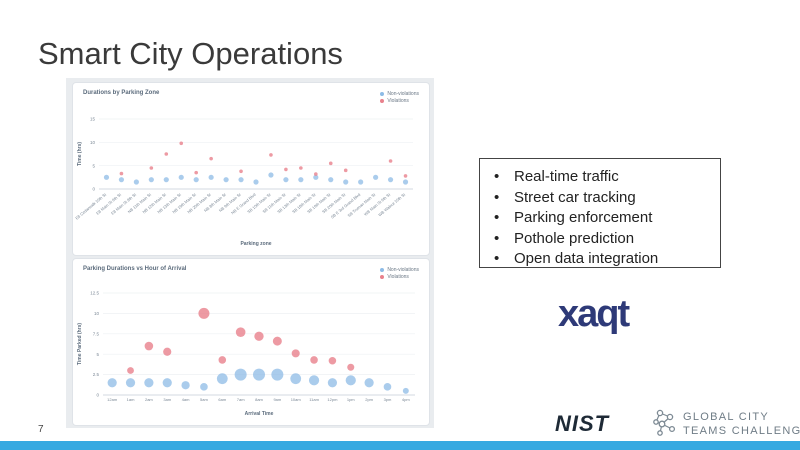  What do you see at coordinates (726, 417) in the screenshot?
I see `gctc-line-1: GLOBAL CITY` at bounding box center [726, 417].